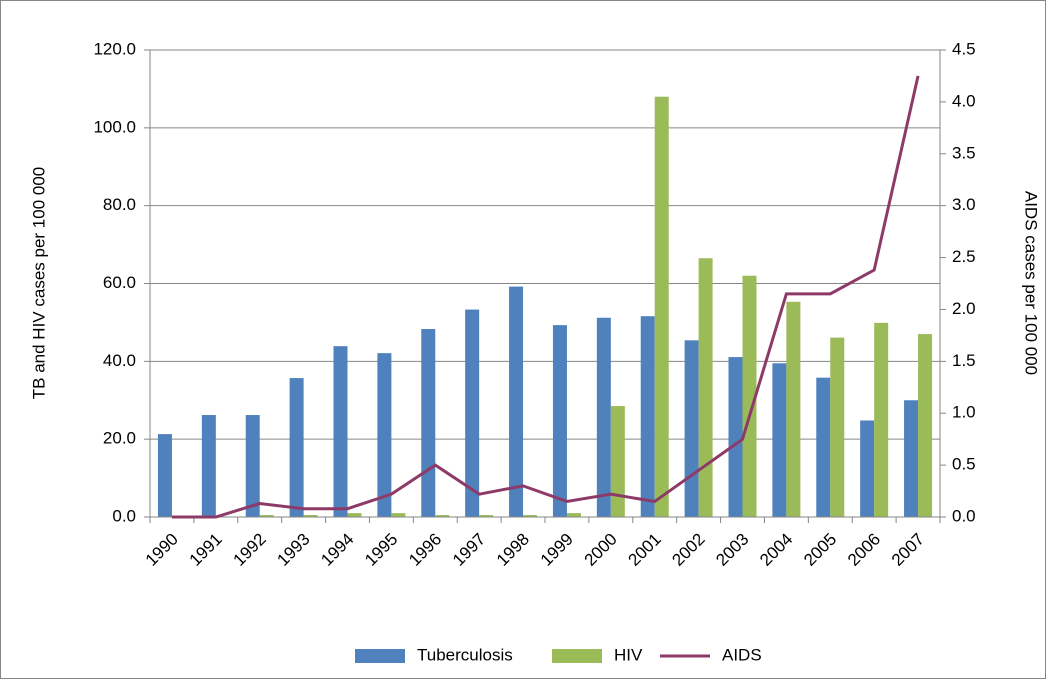 The height and width of the screenshot is (679, 1046). I want to click on legend-label: Tuberculosis, so click(465, 654).